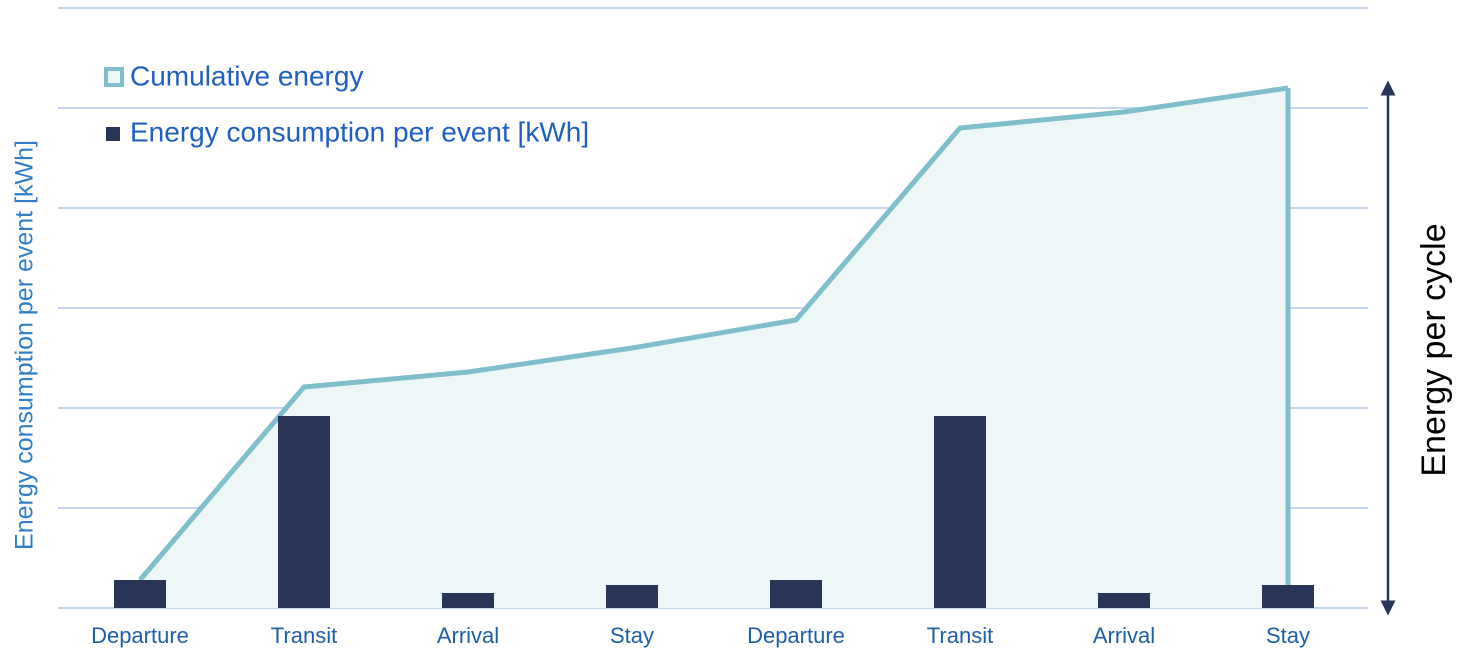 The height and width of the screenshot is (651, 1458). What do you see at coordinates (1434, 349) in the screenshot?
I see `y2-axis-label: Energy per cycle` at bounding box center [1434, 349].